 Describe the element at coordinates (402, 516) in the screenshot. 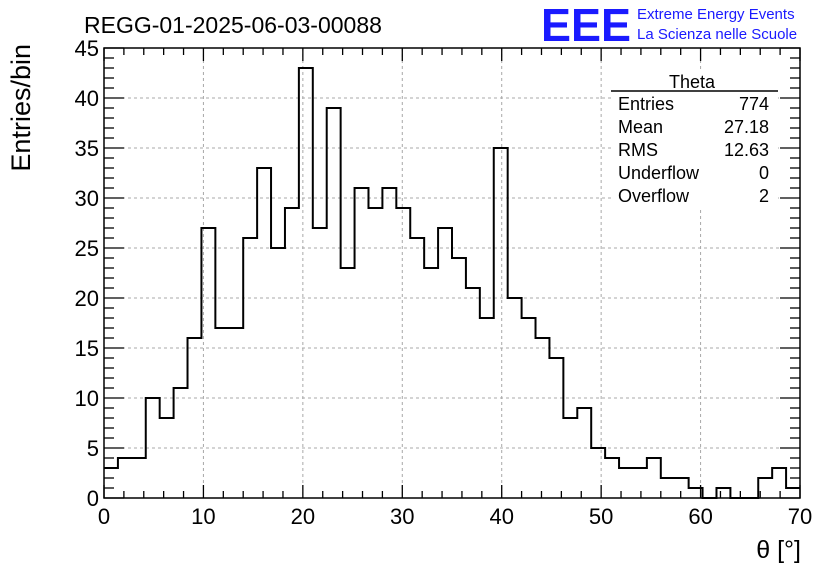

I see `x-tick-label: 30` at that location.